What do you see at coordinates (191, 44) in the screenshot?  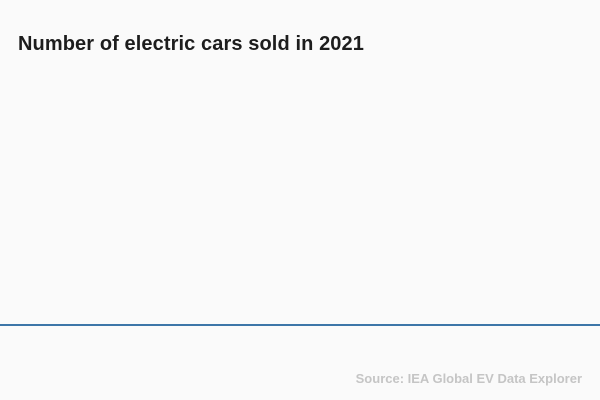 I see `chart-title: Number of electric cars sold in 2021` at bounding box center [191, 44].